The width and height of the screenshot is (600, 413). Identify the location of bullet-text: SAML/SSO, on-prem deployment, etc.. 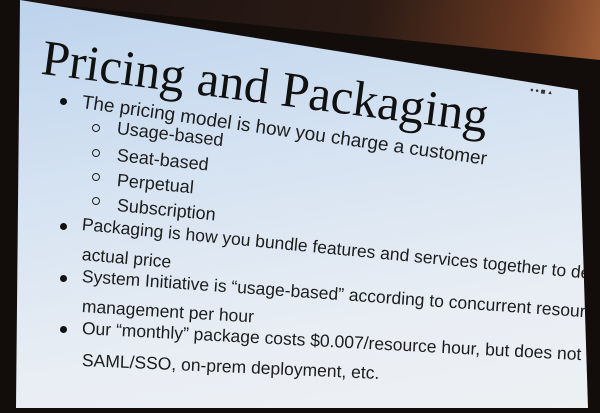
(230, 366).